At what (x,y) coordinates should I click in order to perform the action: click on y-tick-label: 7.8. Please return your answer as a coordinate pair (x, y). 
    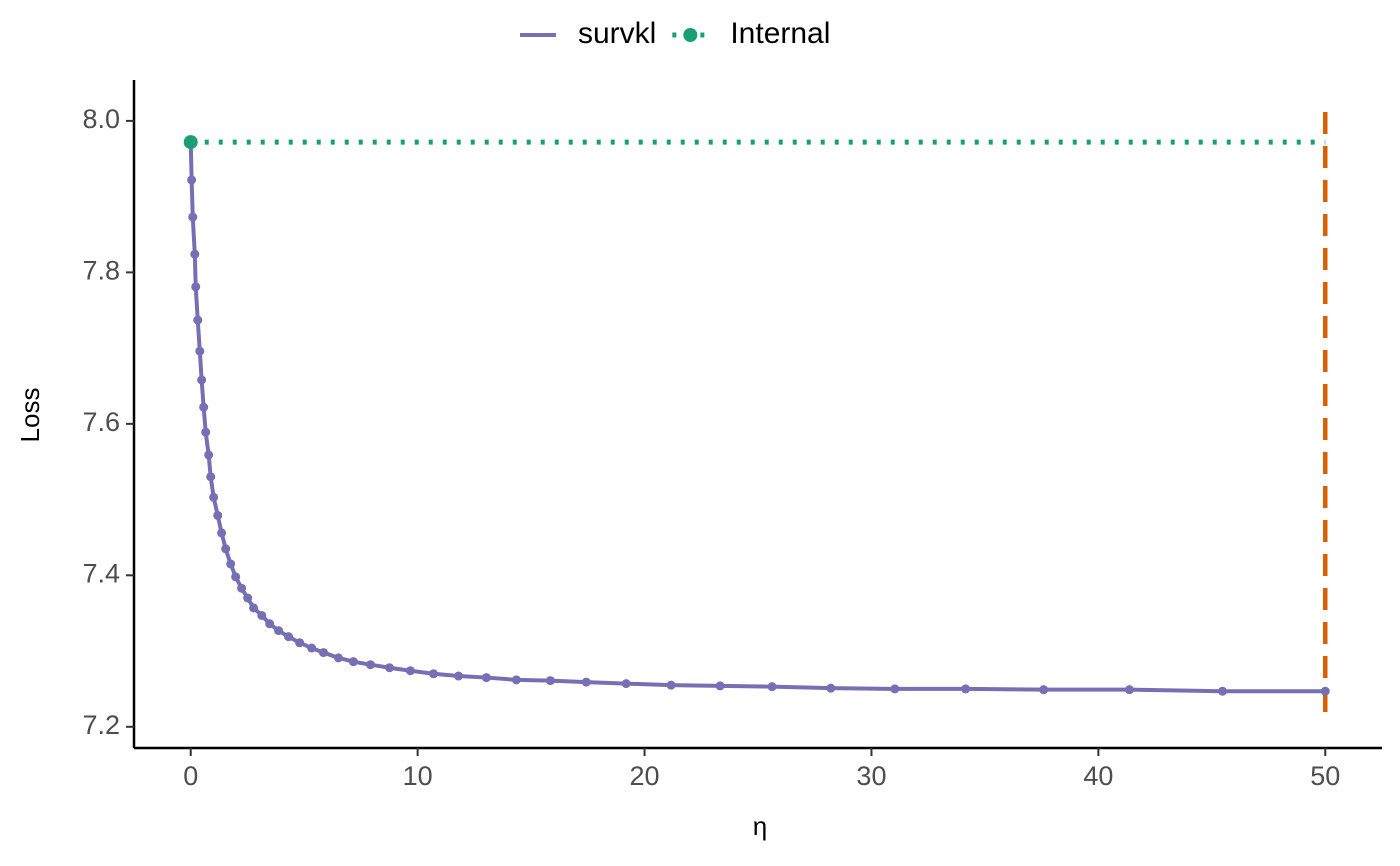
    Looking at the image, I should click on (101, 270).